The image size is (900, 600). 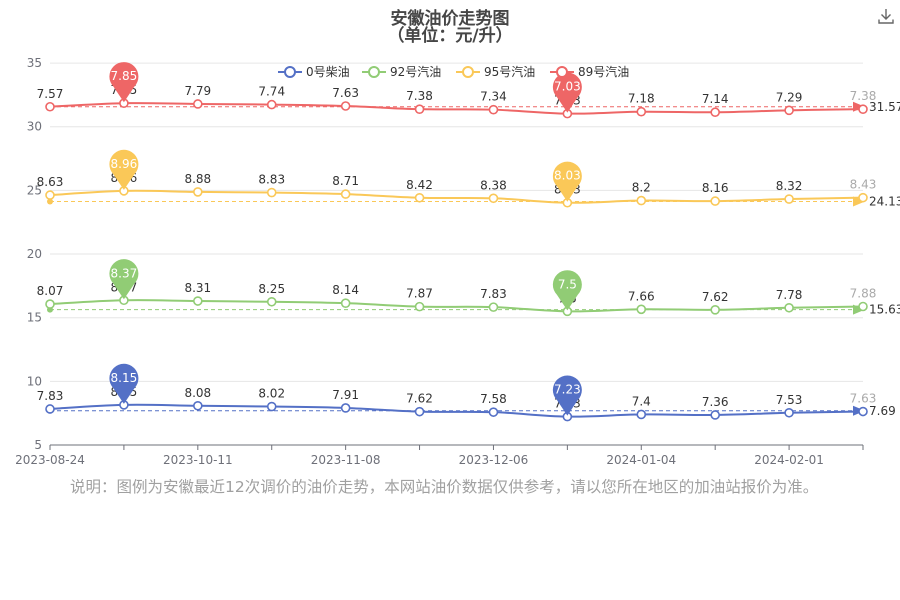 What do you see at coordinates (567, 87) in the screenshot?
I see `pin-value-label: 7.03` at bounding box center [567, 87].